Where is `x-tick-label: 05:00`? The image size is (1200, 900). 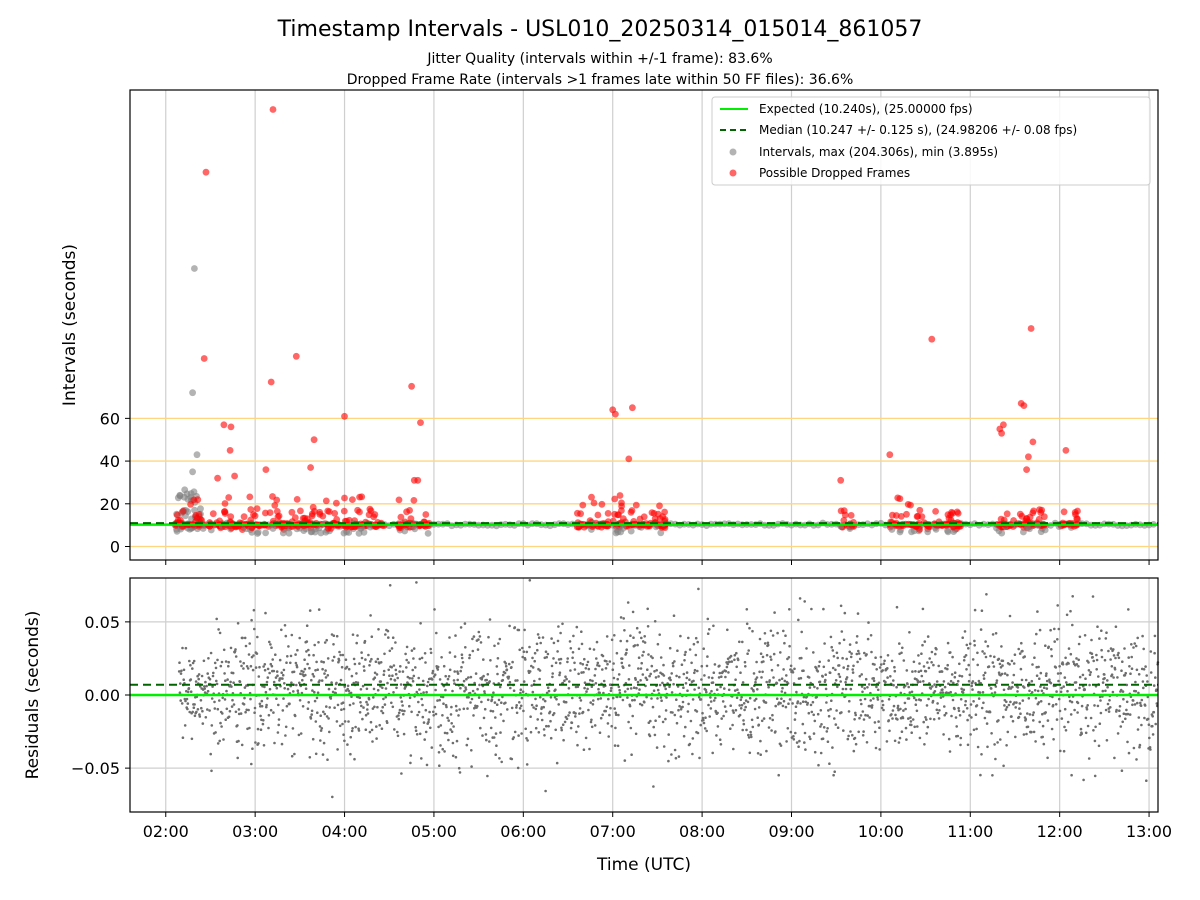 x-tick-label: 05:00 is located at coordinates (434, 831).